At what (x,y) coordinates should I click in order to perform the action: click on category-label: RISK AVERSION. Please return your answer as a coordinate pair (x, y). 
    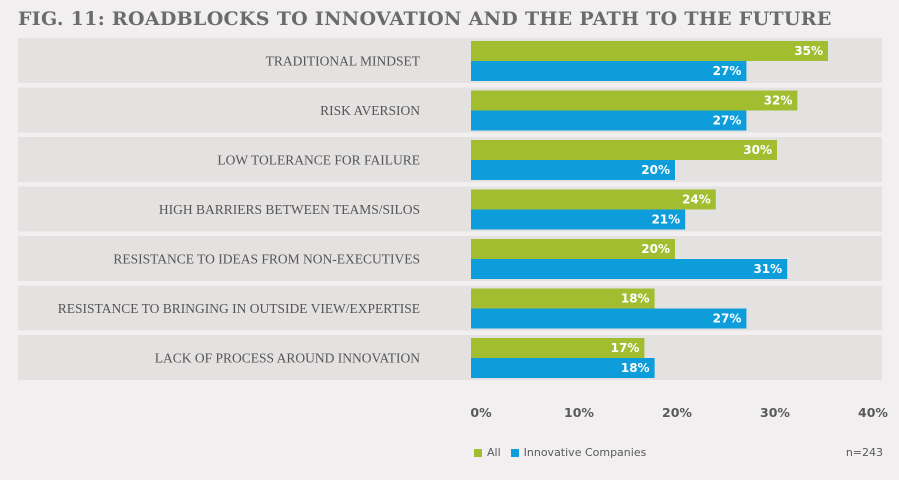
    Looking at the image, I should click on (370, 110).